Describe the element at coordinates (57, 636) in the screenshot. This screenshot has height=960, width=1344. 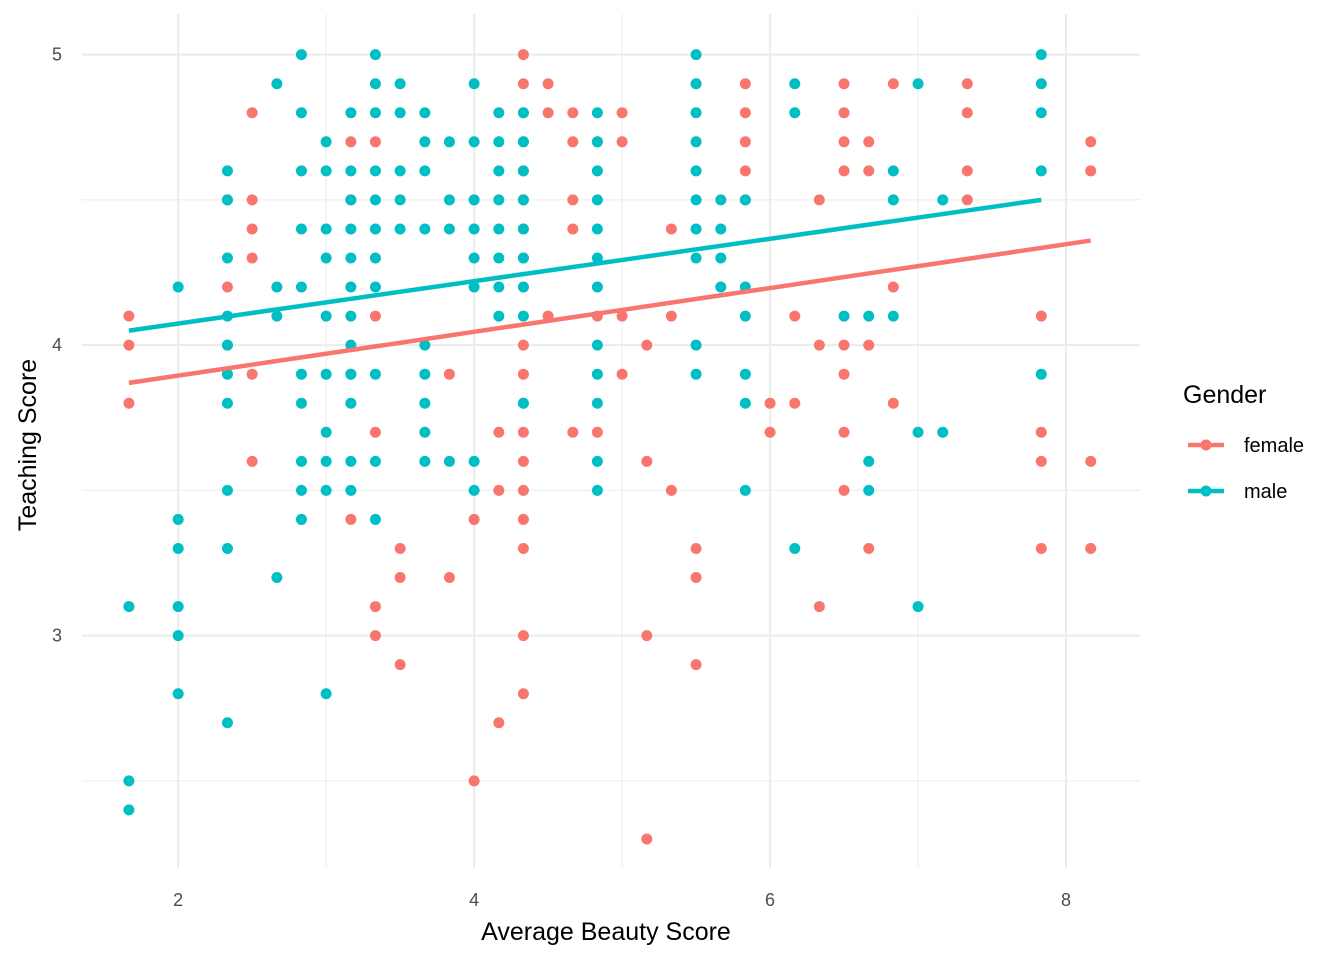
I see `y-tick-label: 3` at that location.